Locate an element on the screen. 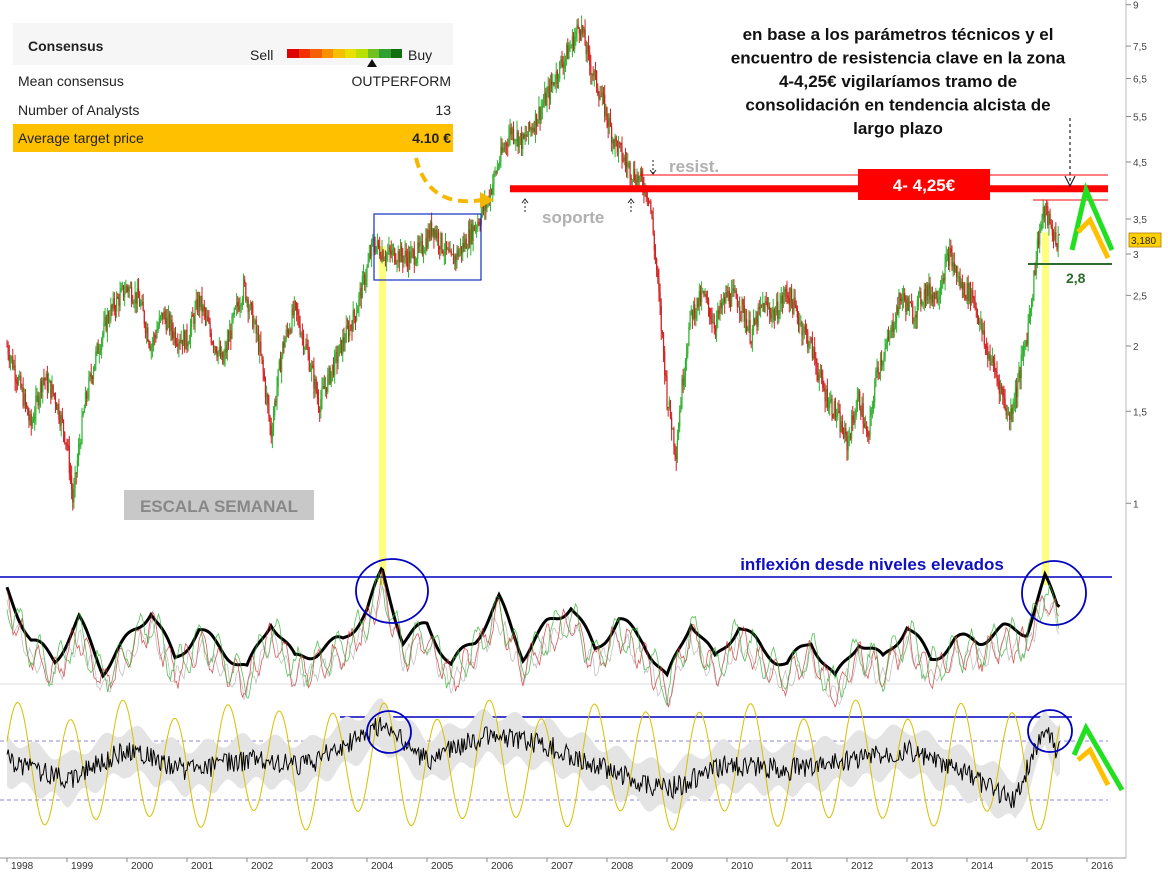  consensus-meter is located at coordinates (344, 53).